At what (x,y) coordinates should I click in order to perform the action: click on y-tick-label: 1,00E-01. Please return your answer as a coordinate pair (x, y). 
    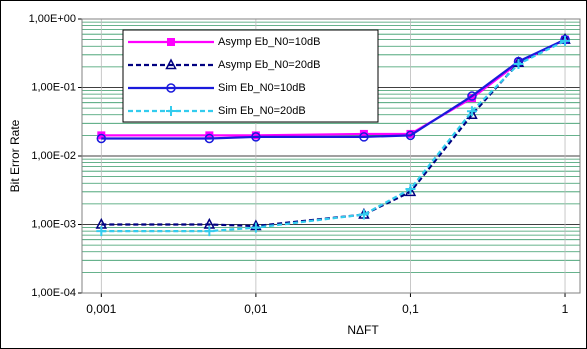
    Looking at the image, I should click on (53, 87).